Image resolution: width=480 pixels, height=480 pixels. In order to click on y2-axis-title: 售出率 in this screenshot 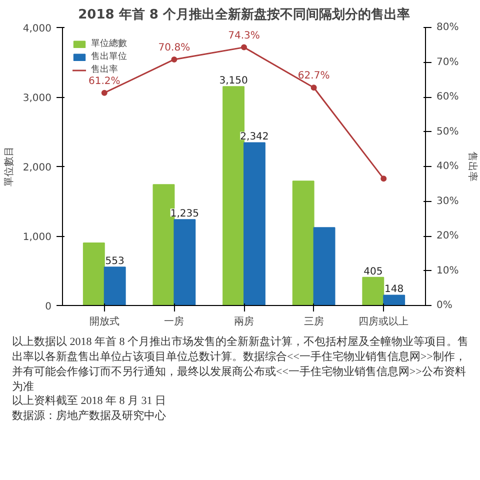, I will do `click(472, 167)`.